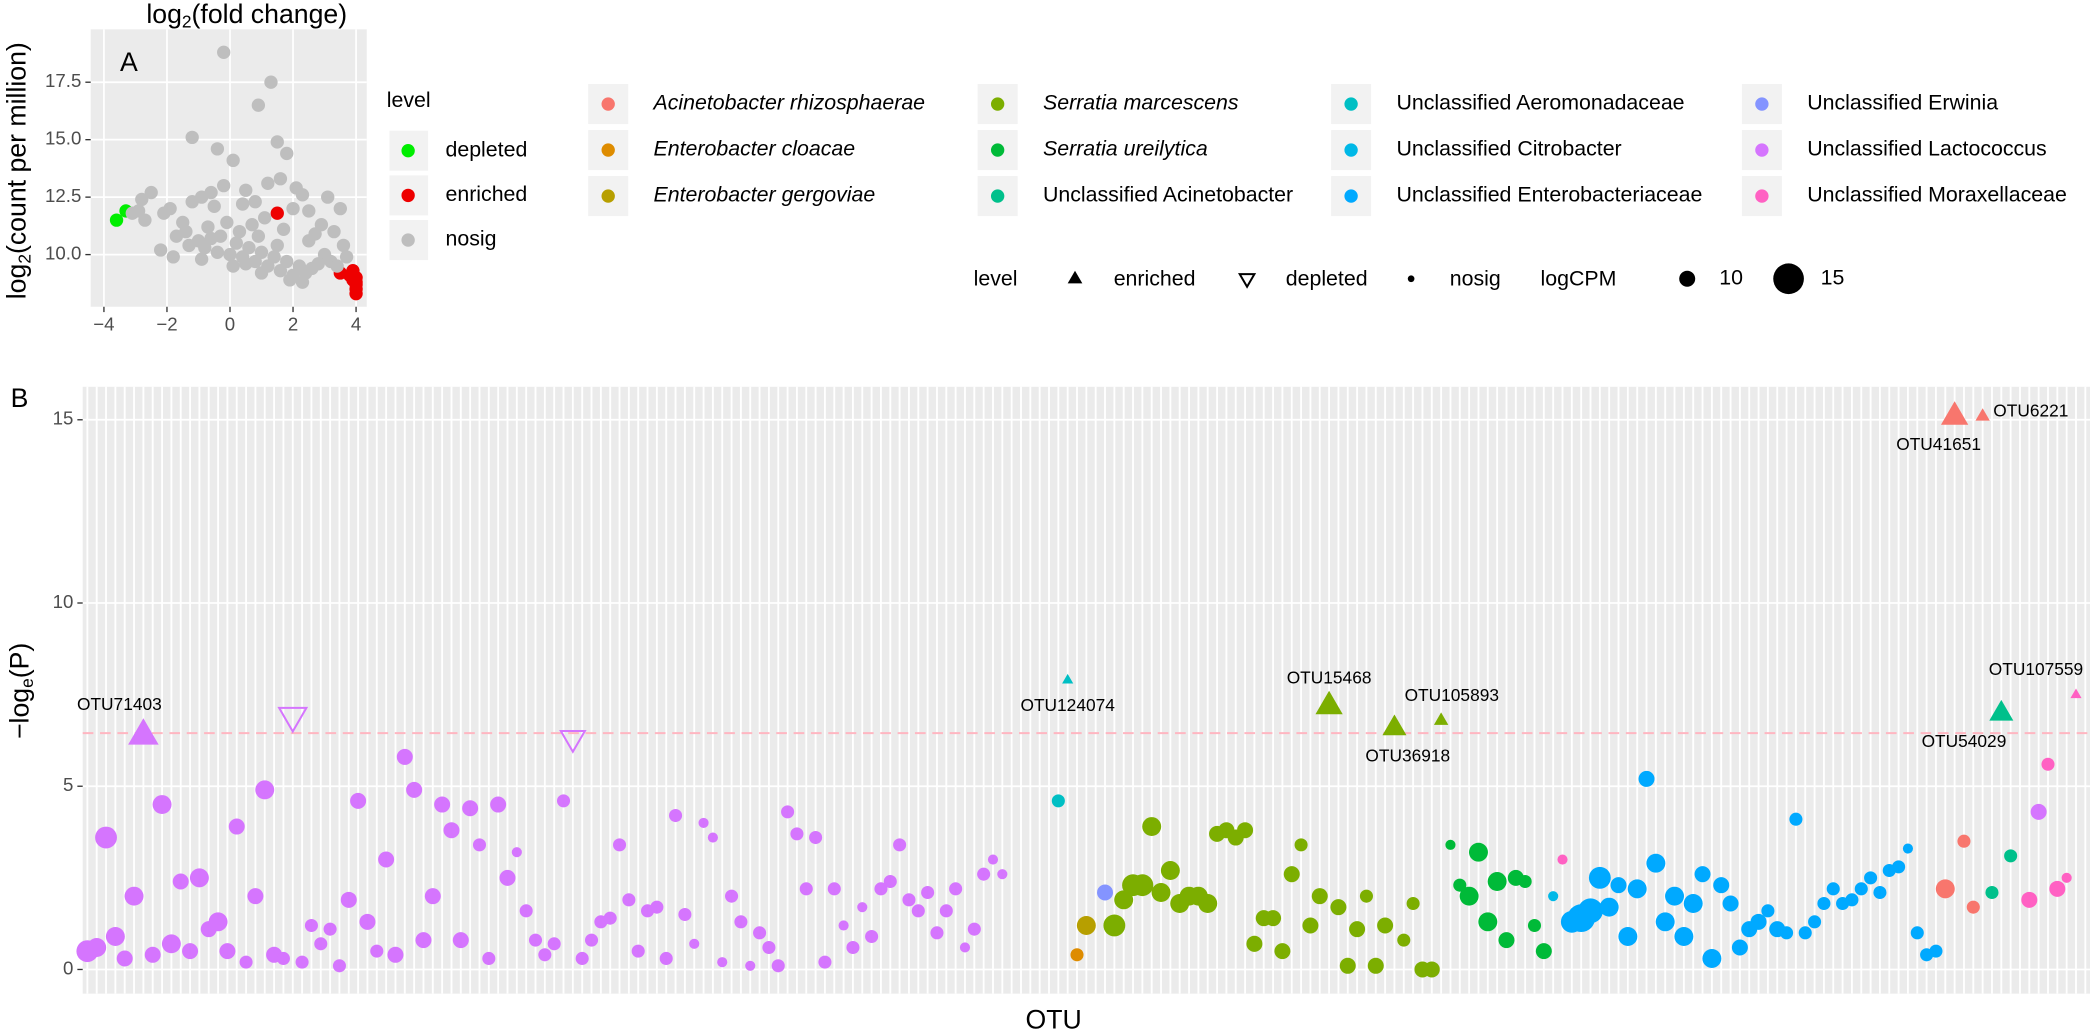  I want to click on title-sub: 2, so click(187, 21).